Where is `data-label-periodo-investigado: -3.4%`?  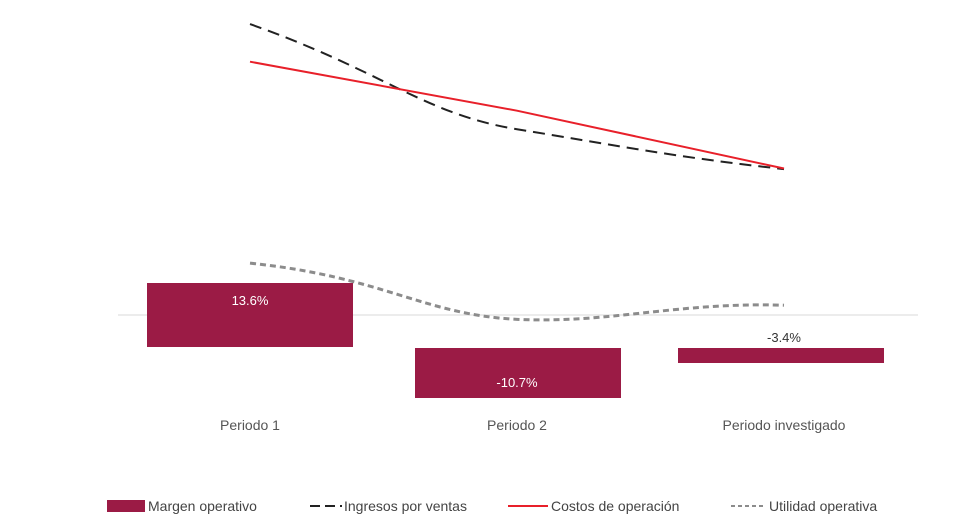
data-label-periodo-investigado: -3.4% is located at coordinates (784, 337).